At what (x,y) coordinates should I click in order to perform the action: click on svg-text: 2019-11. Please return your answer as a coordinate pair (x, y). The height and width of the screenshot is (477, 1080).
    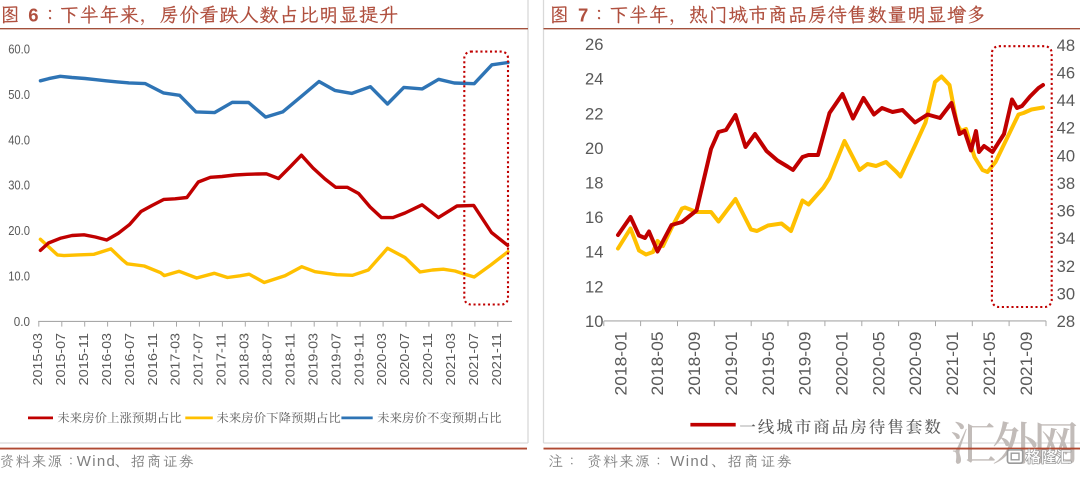
    Looking at the image, I should click on (359, 359).